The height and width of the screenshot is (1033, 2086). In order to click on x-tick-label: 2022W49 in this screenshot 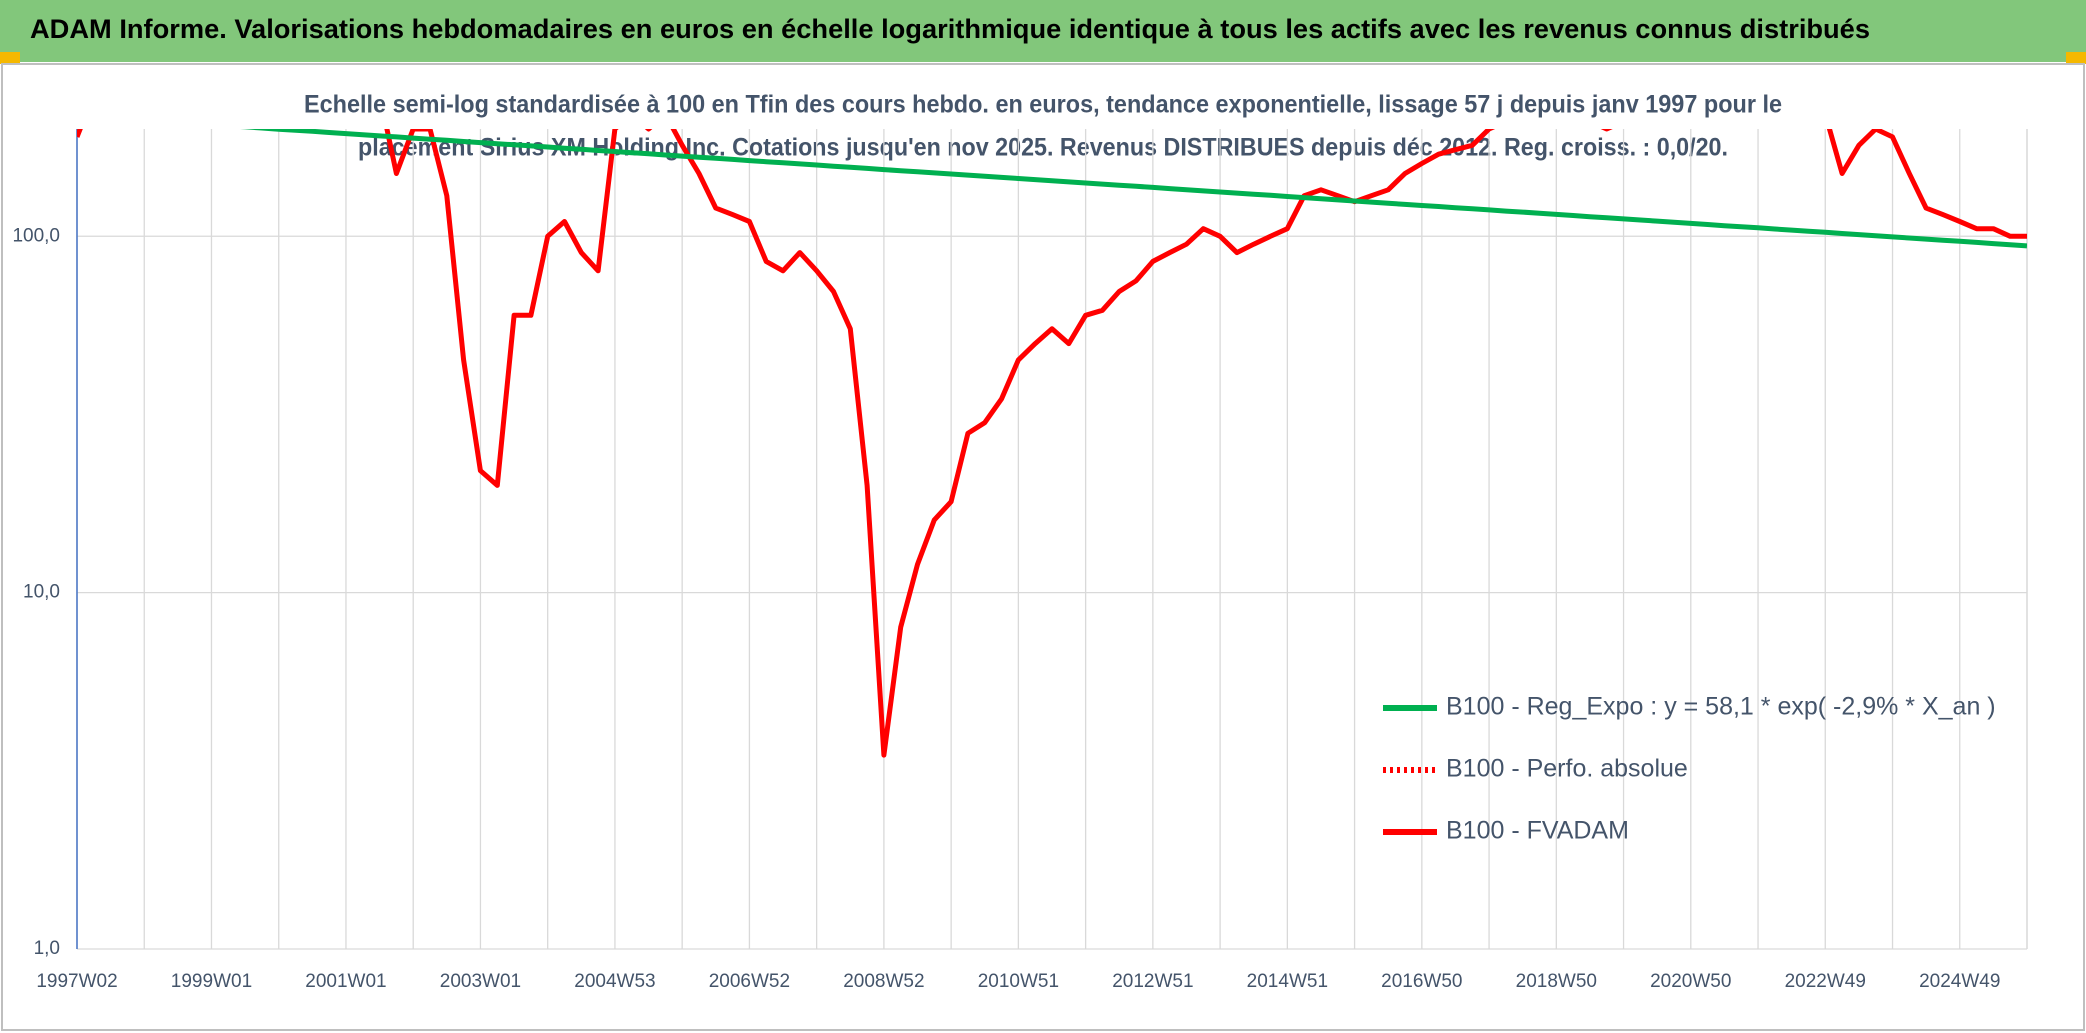, I will do `click(1825, 981)`.